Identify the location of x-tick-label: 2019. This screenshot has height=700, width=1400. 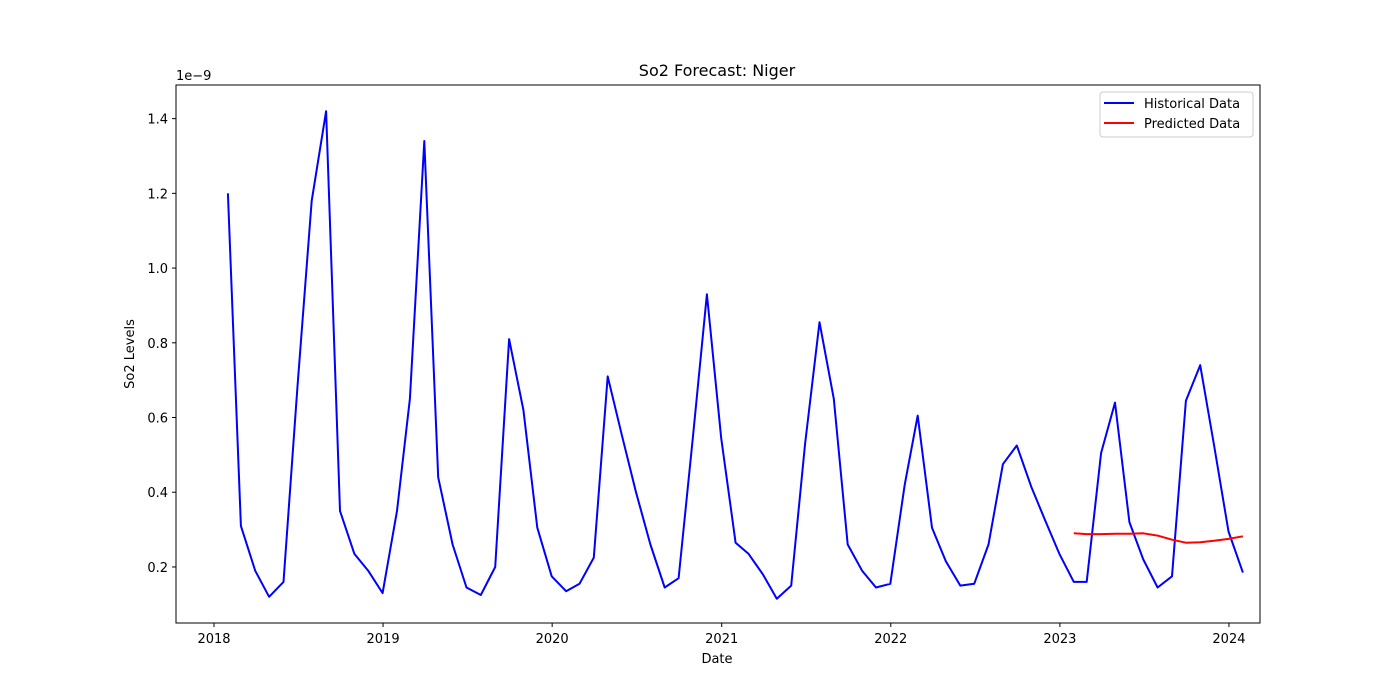
(383, 639).